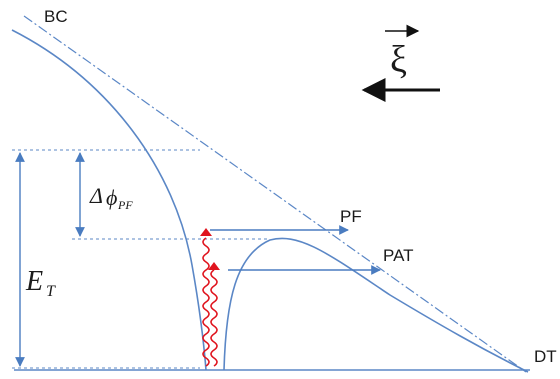 The height and width of the screenshot is (379, 560). I want to click on label-pat: PAT, so click(398, 255).